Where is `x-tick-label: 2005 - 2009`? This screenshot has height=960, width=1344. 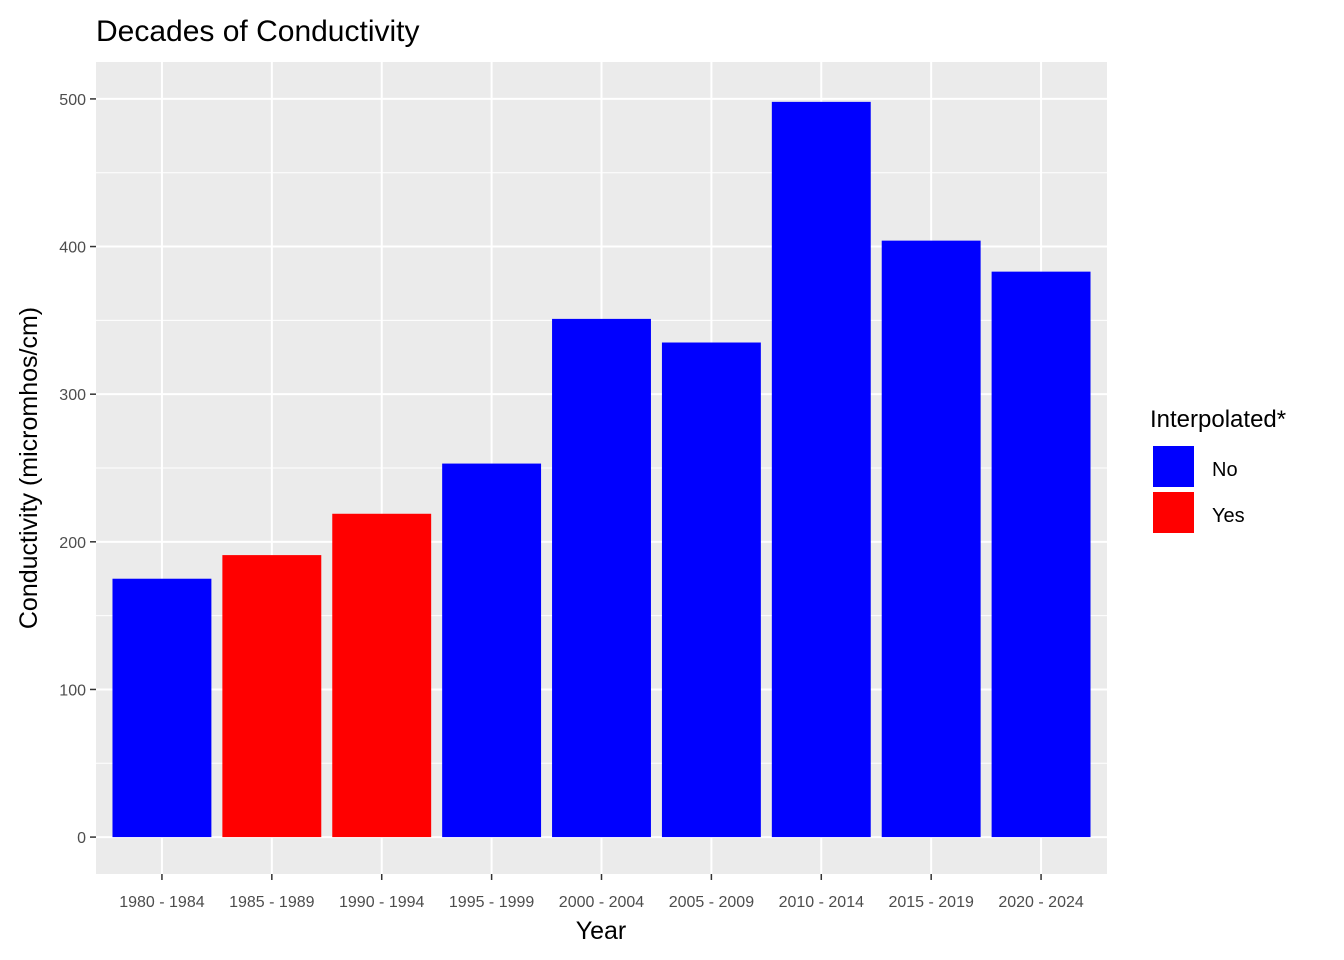 x-tick-label: 2005 - 2009 is located at coordinates (712, 902).